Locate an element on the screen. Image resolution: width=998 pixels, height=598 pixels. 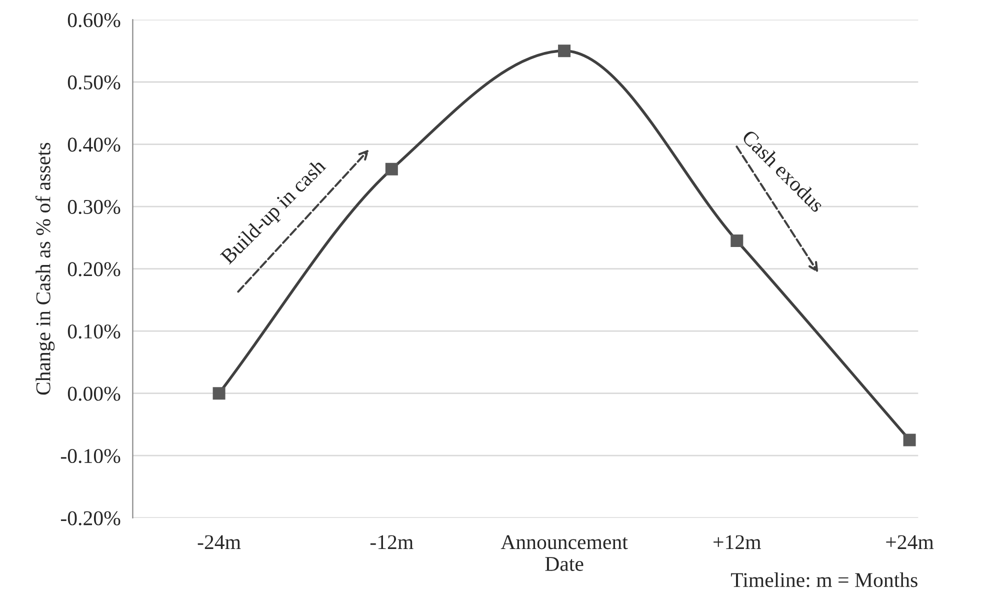
y-tick-label: -0.10% is located at coordinates (90, 456).